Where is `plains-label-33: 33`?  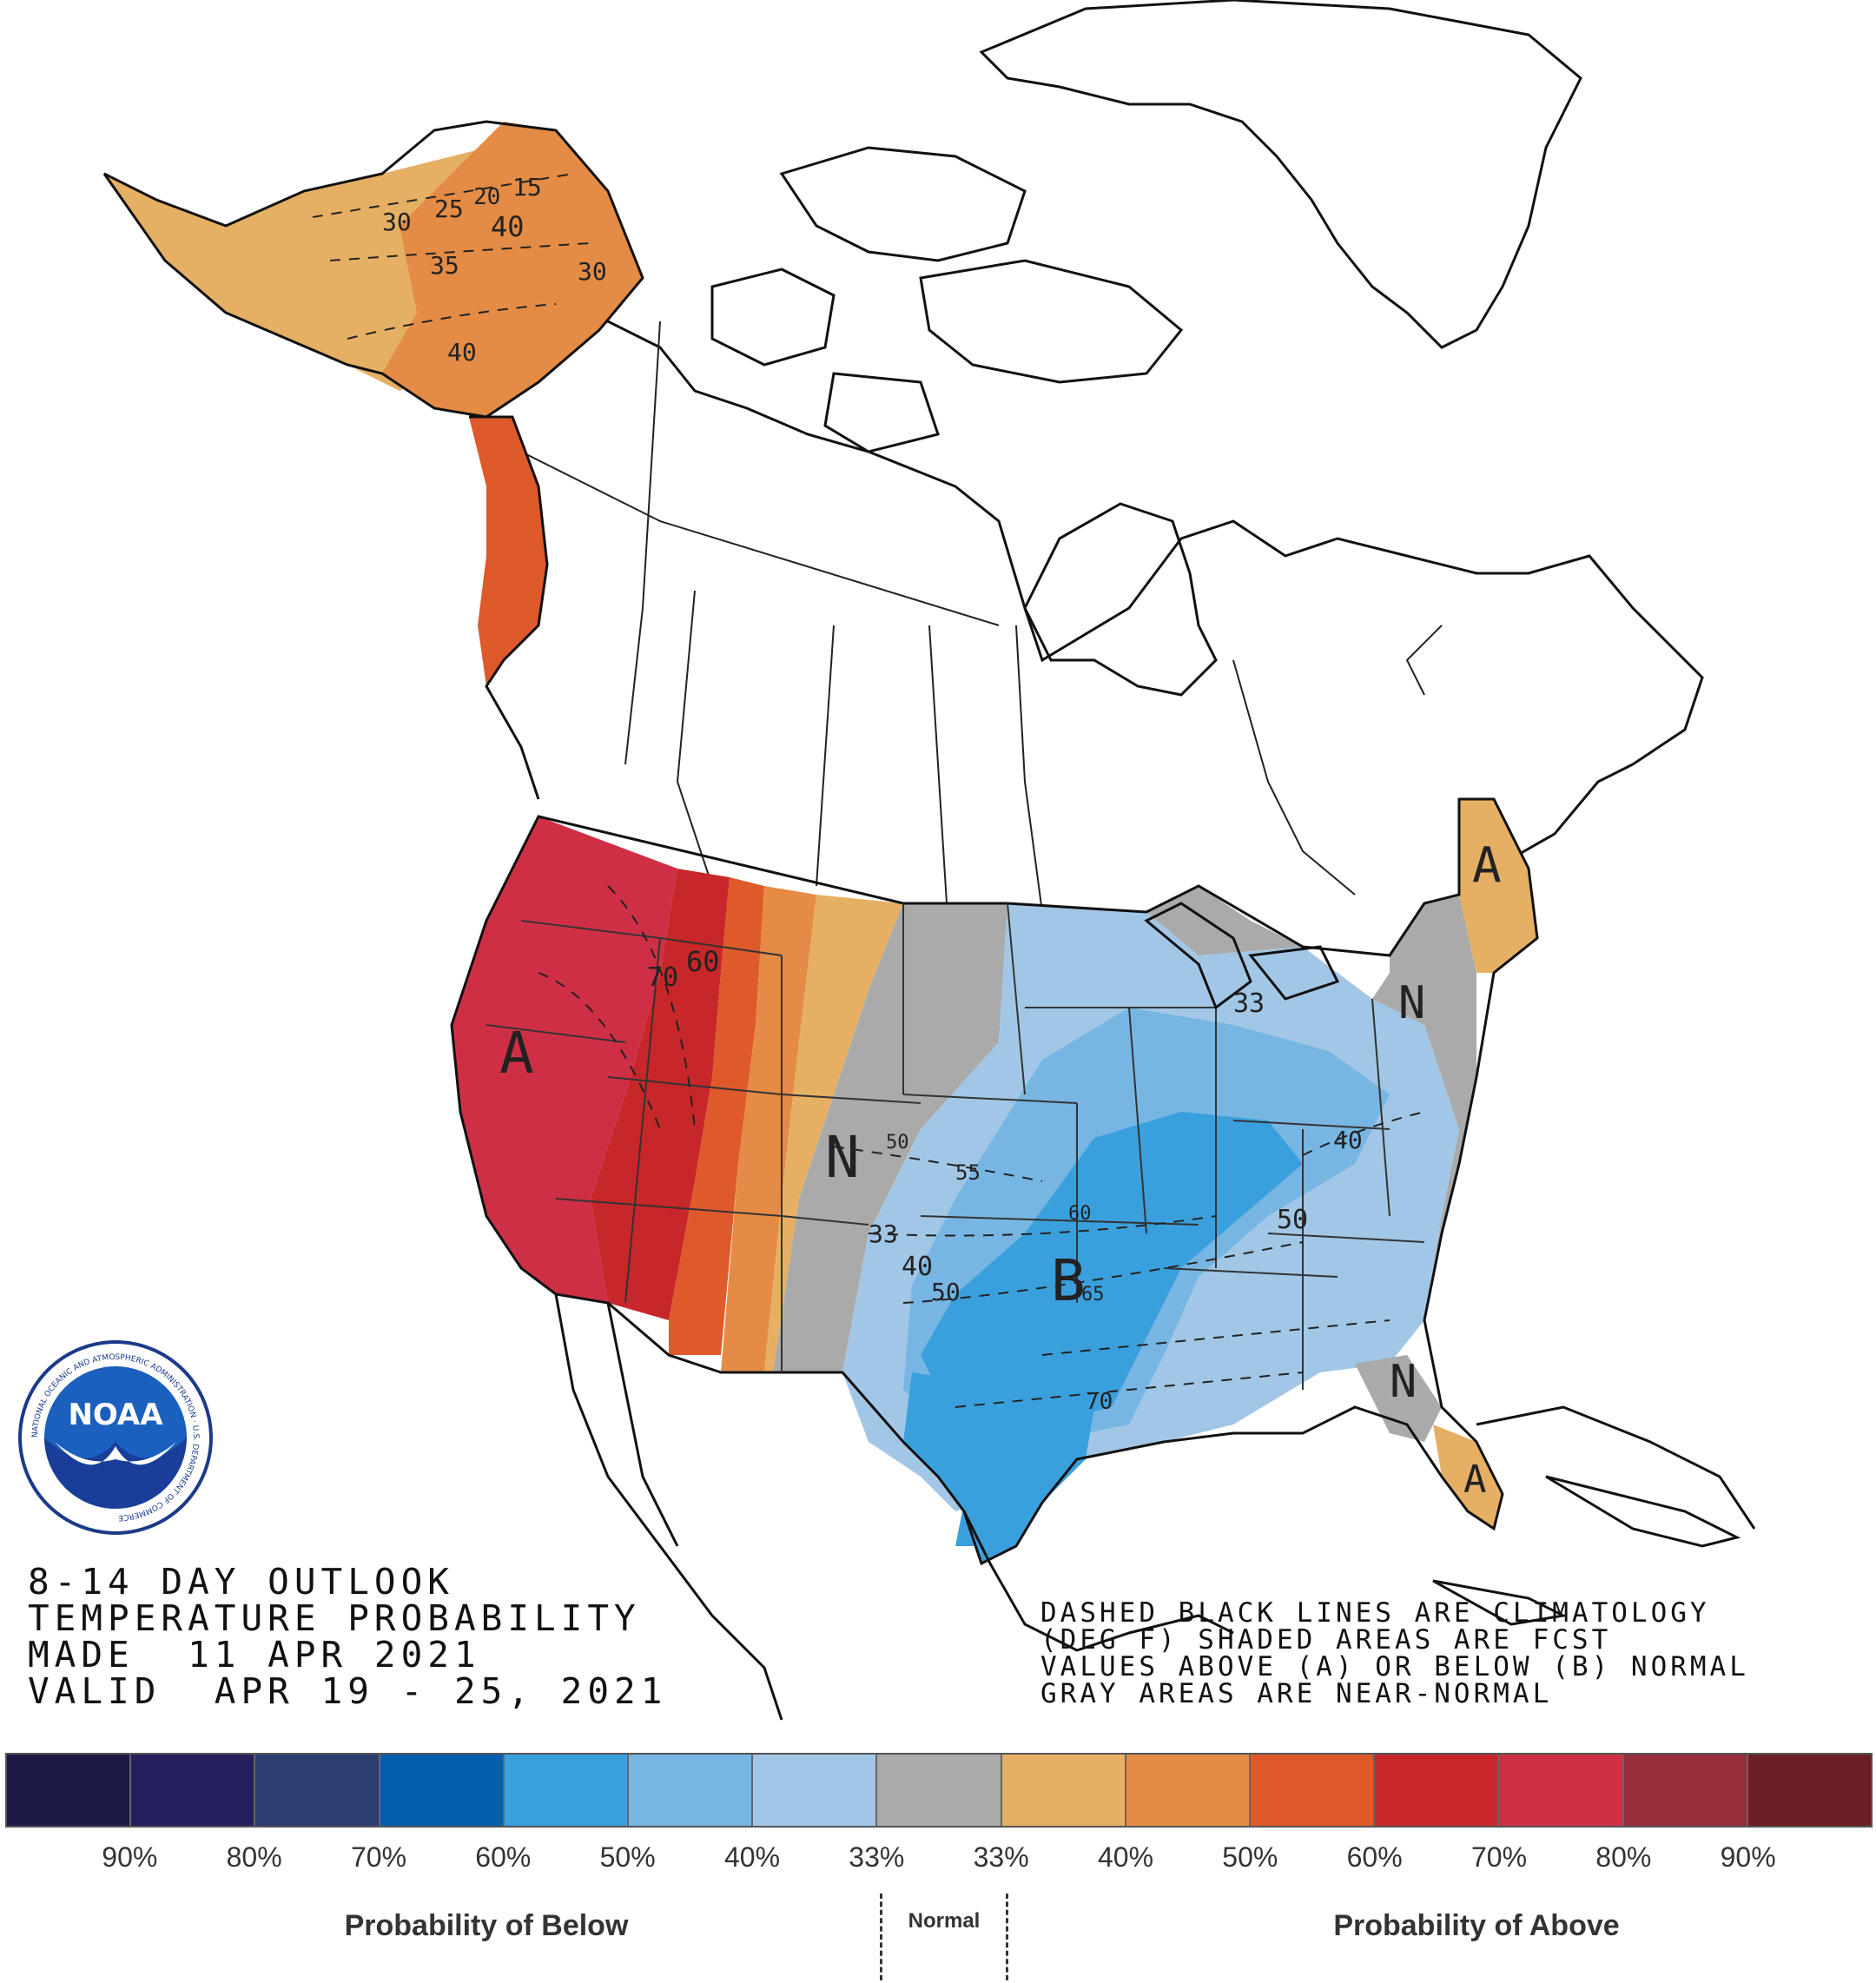
plains-label-33: 33 is located at coordinates (883, 1234).